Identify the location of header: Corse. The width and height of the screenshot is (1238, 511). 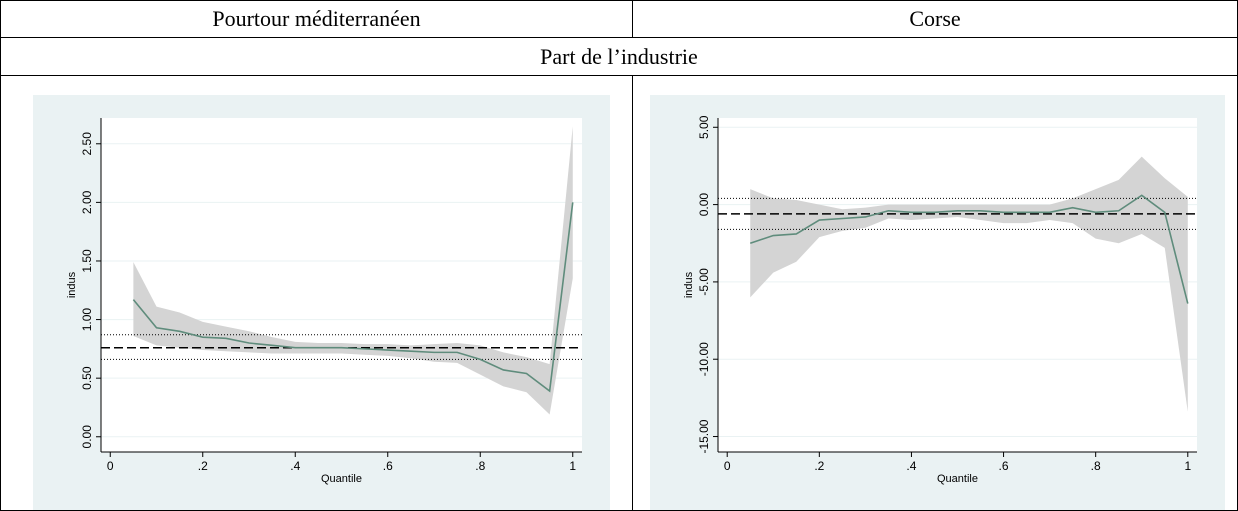
(935, 18).